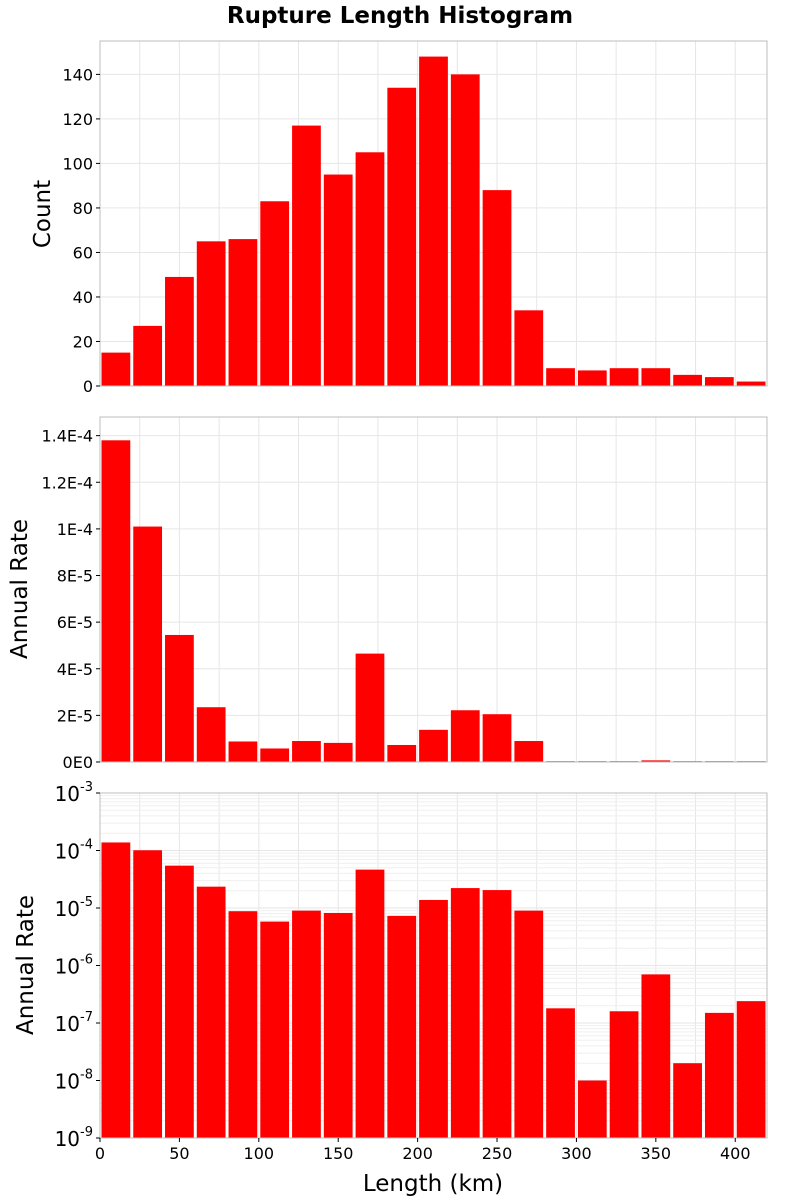  I want to click on y-tick-label: 100, so click(77, 163).